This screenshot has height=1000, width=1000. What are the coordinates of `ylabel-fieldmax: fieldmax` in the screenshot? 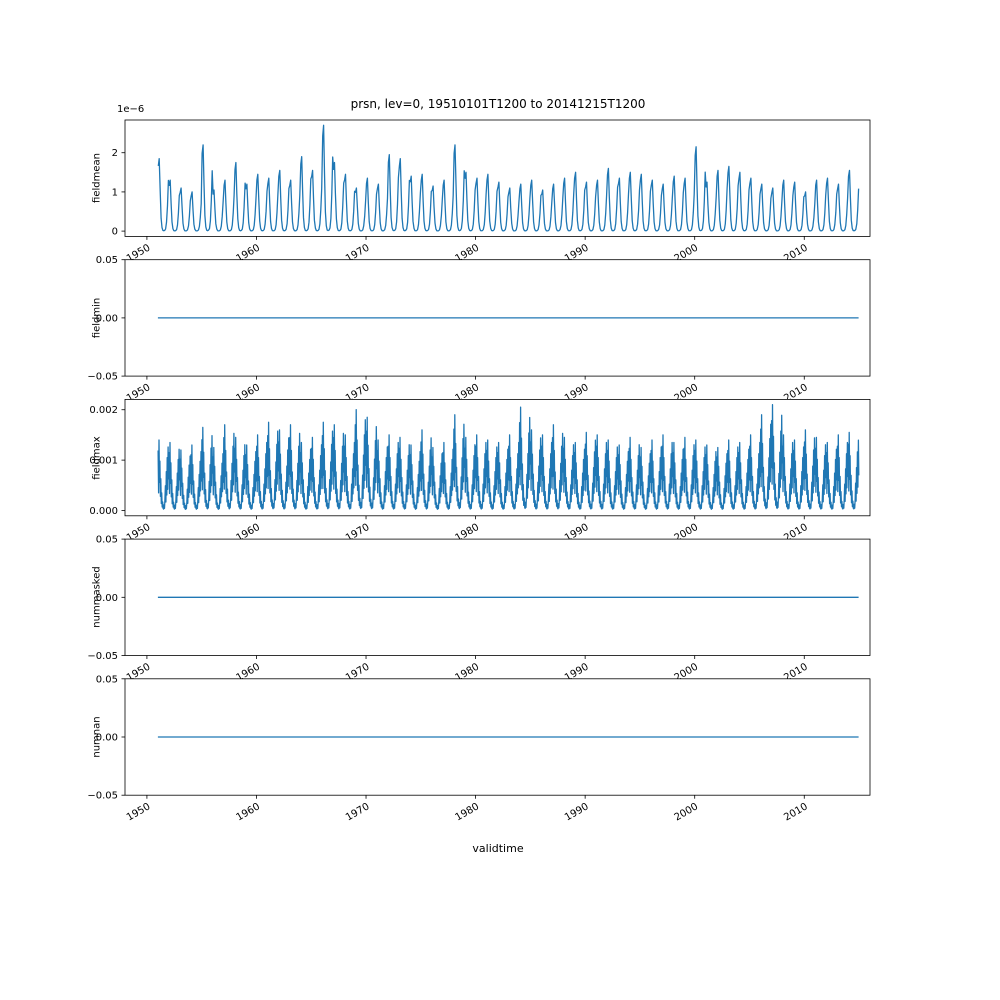 It's located at (97, 458).